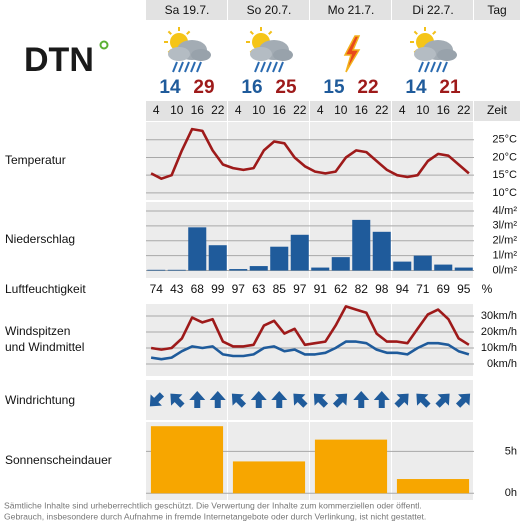 The width and height of the screenshot is (520, 526). I want to click on humidity-value: 95, so click(464, 289).